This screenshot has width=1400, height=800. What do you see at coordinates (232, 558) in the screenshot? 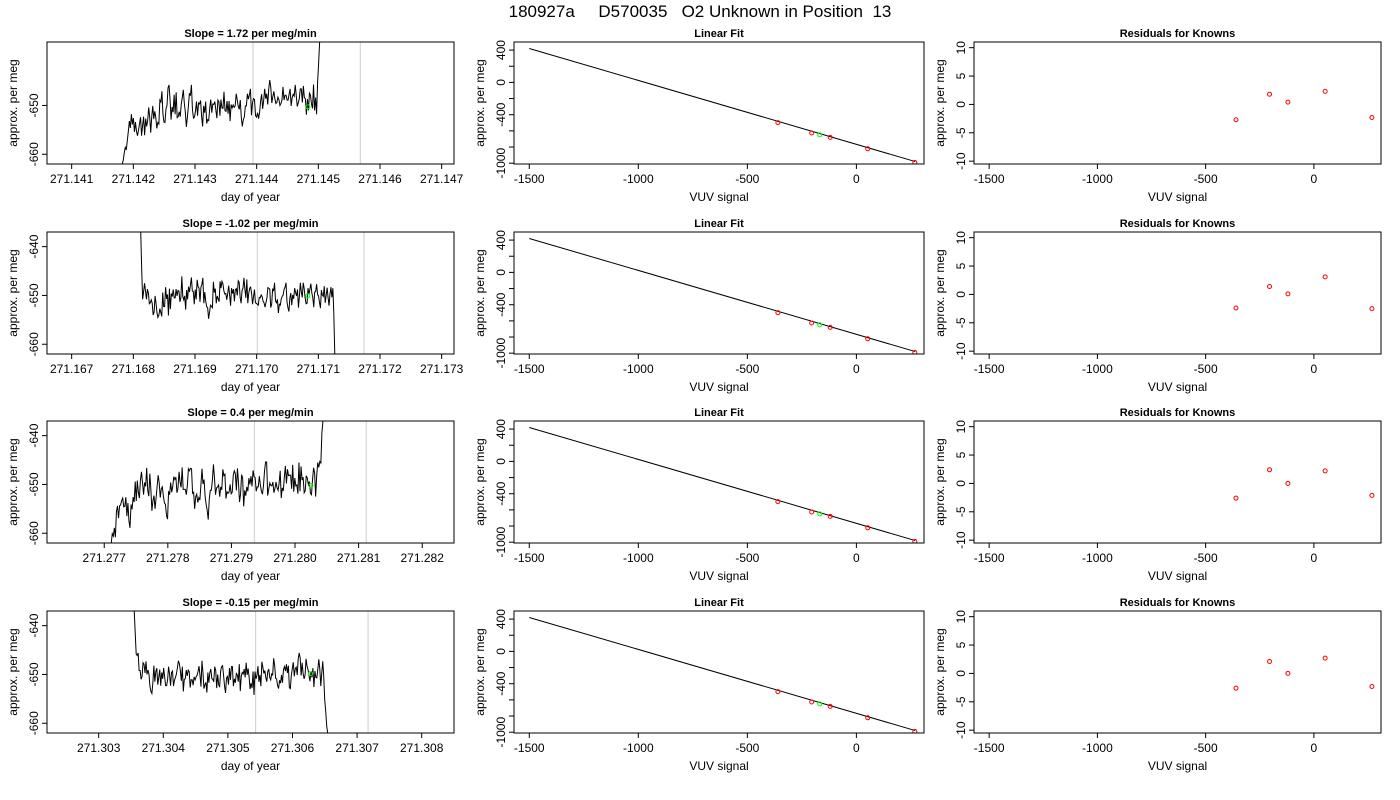
I see `x-tick-label: 271.279` at bounding box center [232, 558].